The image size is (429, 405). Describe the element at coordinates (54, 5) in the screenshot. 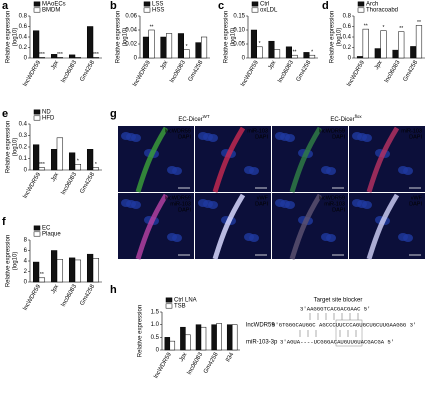

I see `legend-label: MAoECs` at that location.